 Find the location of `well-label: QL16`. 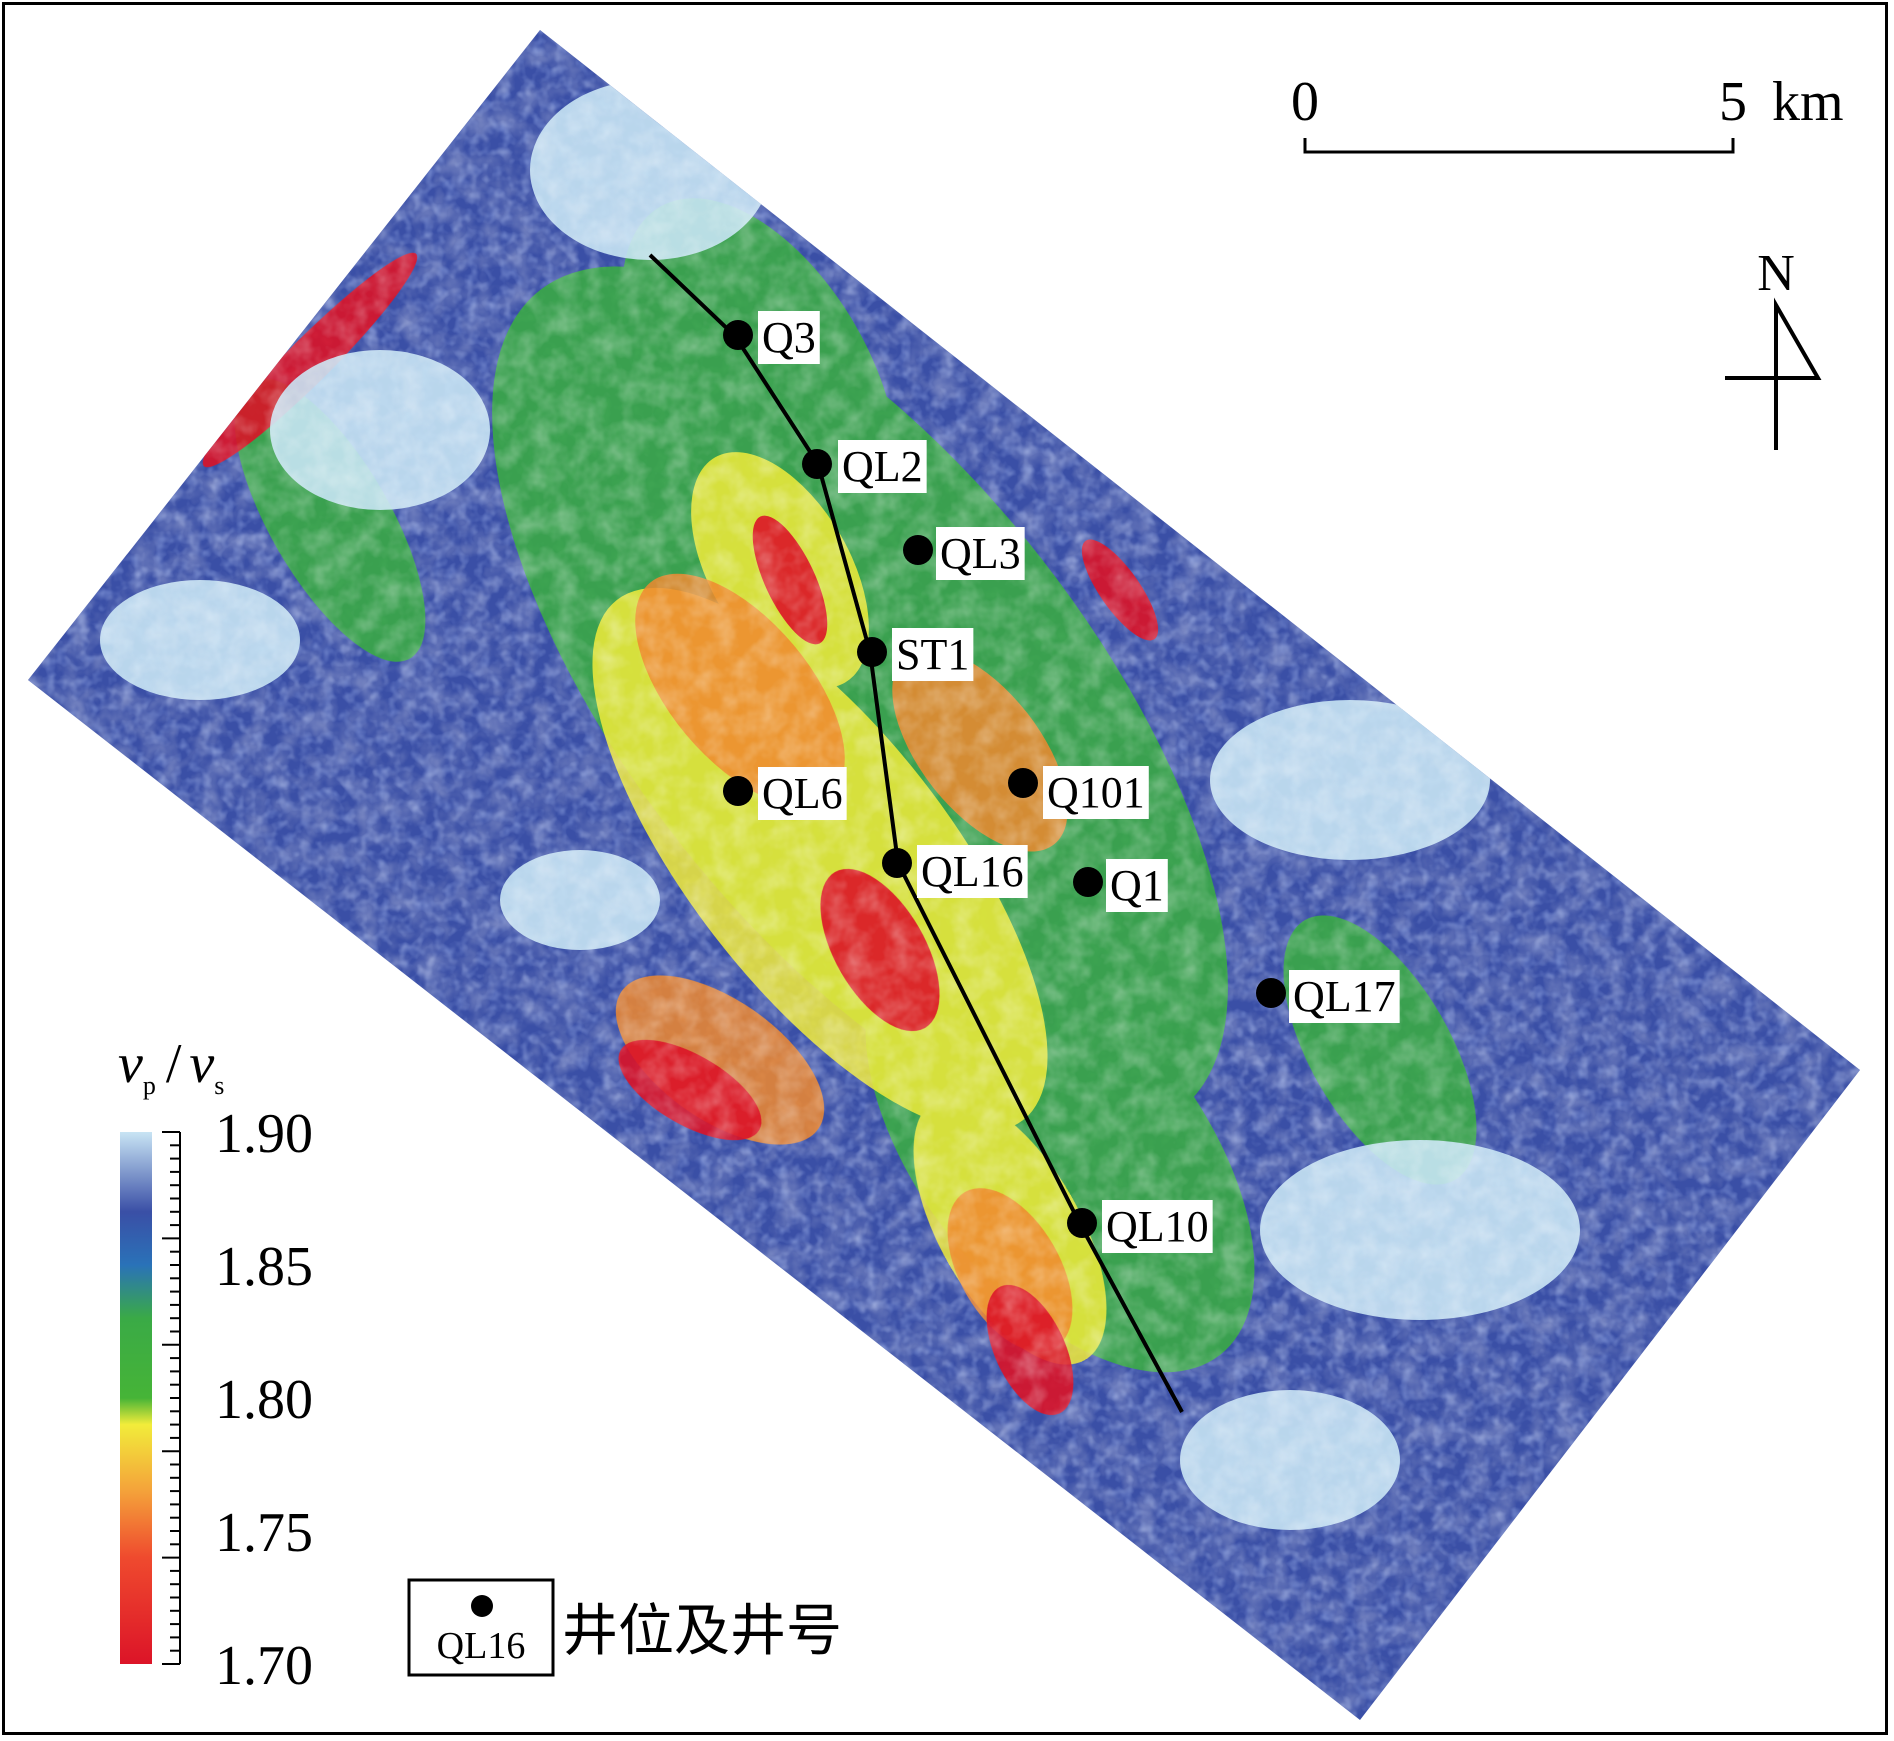

well-label: QL16 is located at coordinates (972, 871).